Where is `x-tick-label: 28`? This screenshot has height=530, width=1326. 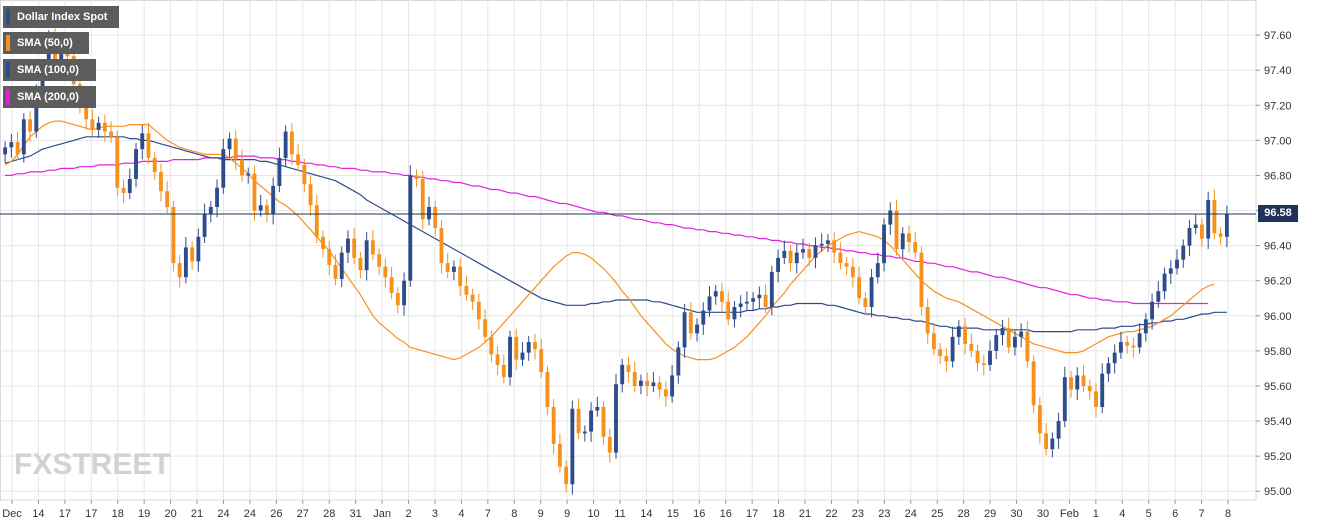 x-tick-label: 28 is located at coordinates (329, 514).